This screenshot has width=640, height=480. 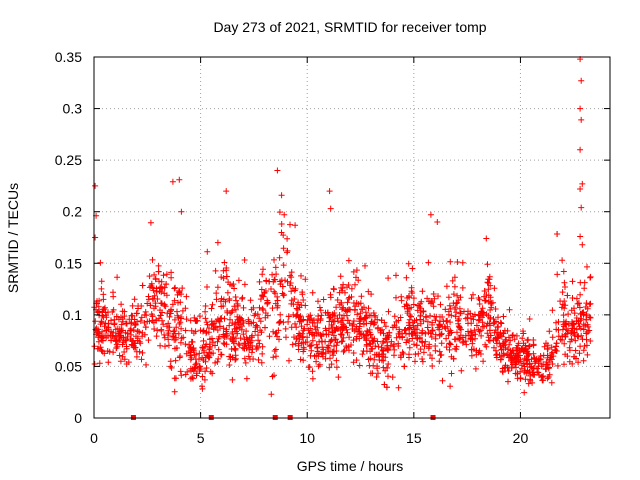 I want to click on y-tick-label: 0.05, so click(x=68, y=366).